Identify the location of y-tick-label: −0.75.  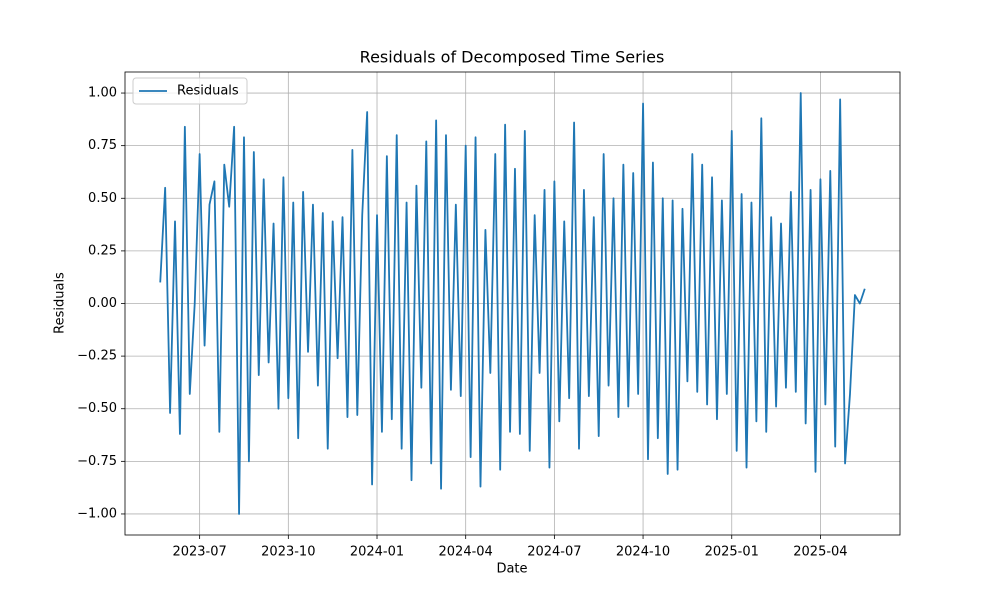
(97, 461).